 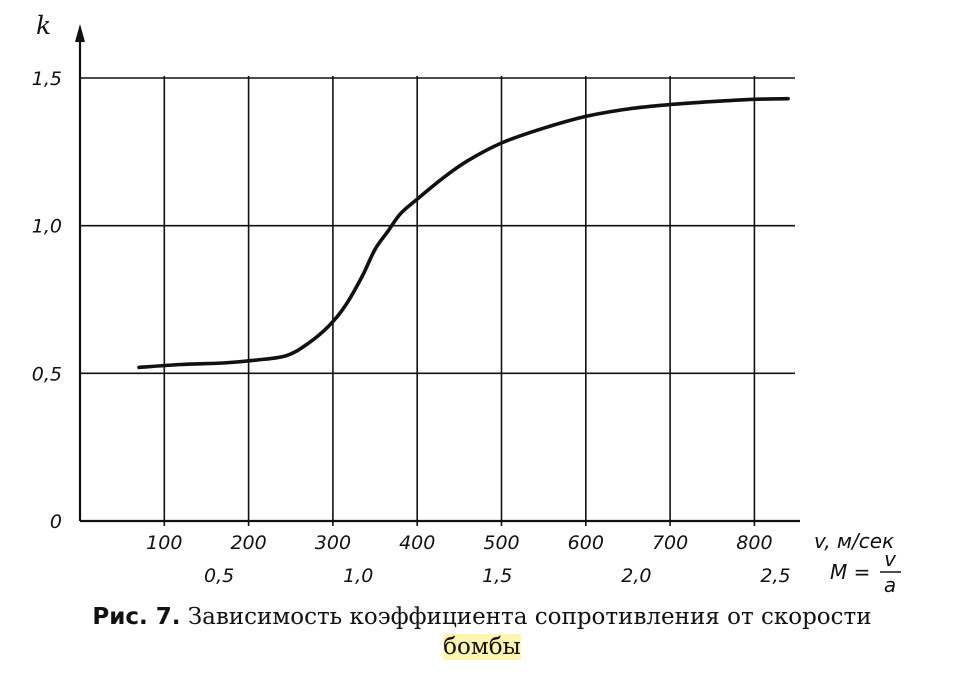 What do you see at coordinates (56, 522) in the screenshot?
I see `y-tick-label: 0` at bounding box center [56, 522].